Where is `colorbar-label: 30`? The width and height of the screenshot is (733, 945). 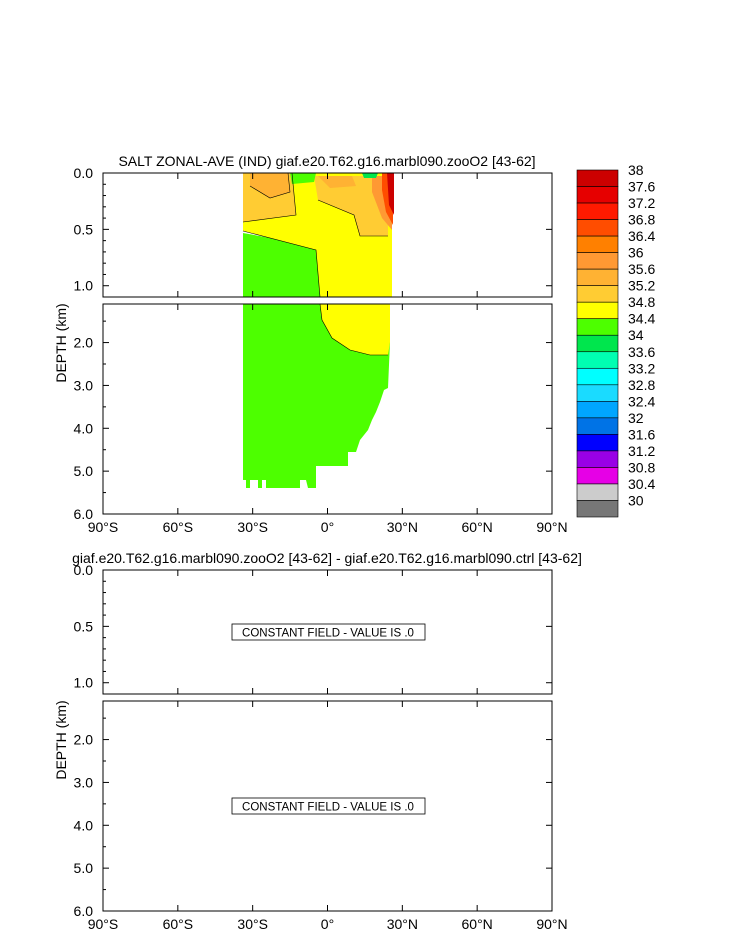 colorbar-label: 30 is located at coordinates (636, 500).